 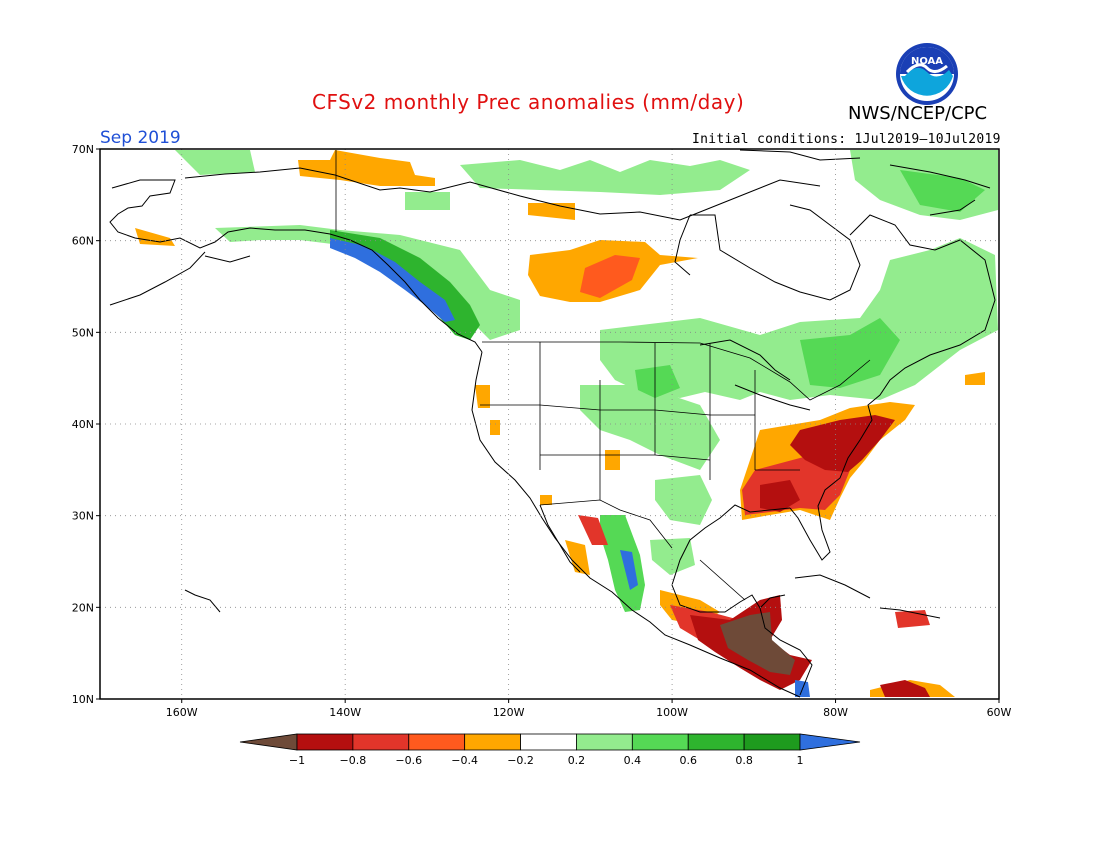 I want to click on anomaly-dry_med, so click(x=610, y=276).